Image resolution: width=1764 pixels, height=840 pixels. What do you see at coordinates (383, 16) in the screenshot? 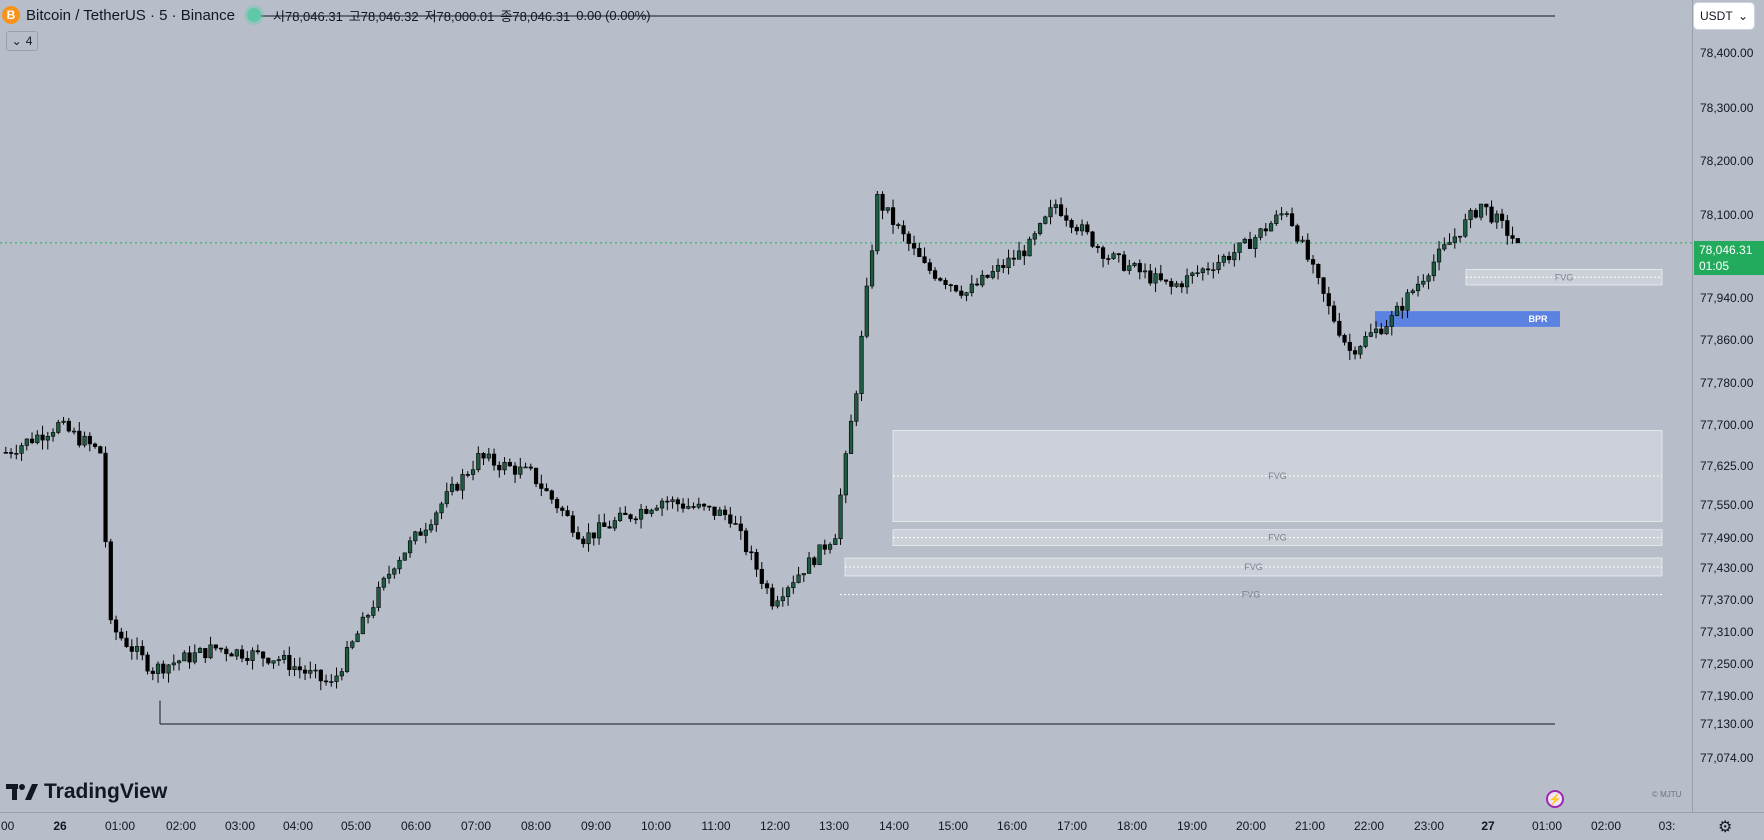
I see `ohlc-high: 고78,046.32` at bounding box center [383, 16].